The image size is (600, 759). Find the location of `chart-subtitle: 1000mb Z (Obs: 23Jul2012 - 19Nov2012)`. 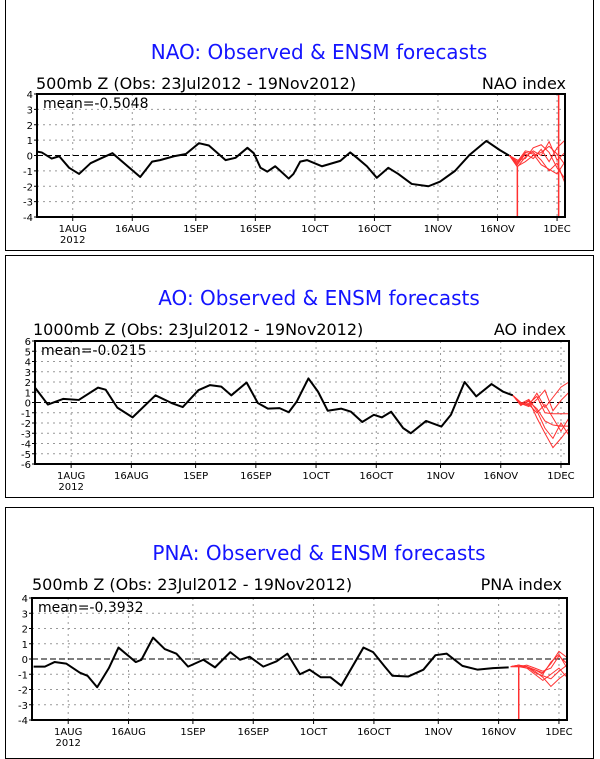

chart-subtitle: 1000mb Z (Obs: 23Jul2012 - 19Nov2012) is located at coordinates (198, 329).